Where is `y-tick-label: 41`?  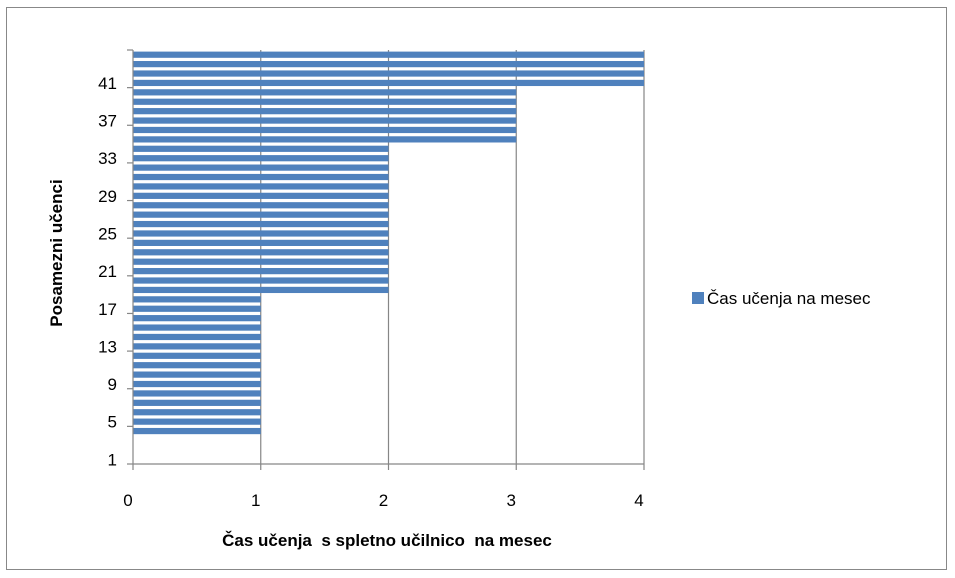 y-tick-label: 41 is located at coordinates (107, 83).